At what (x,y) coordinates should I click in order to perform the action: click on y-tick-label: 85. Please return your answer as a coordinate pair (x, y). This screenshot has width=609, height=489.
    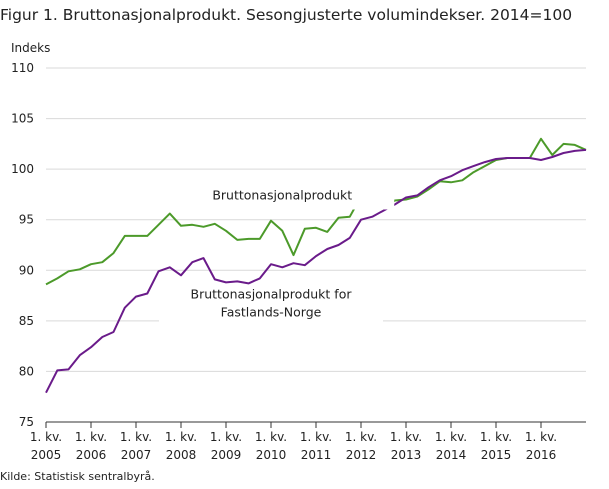
    Looking at the image, I should click on (26, 321).